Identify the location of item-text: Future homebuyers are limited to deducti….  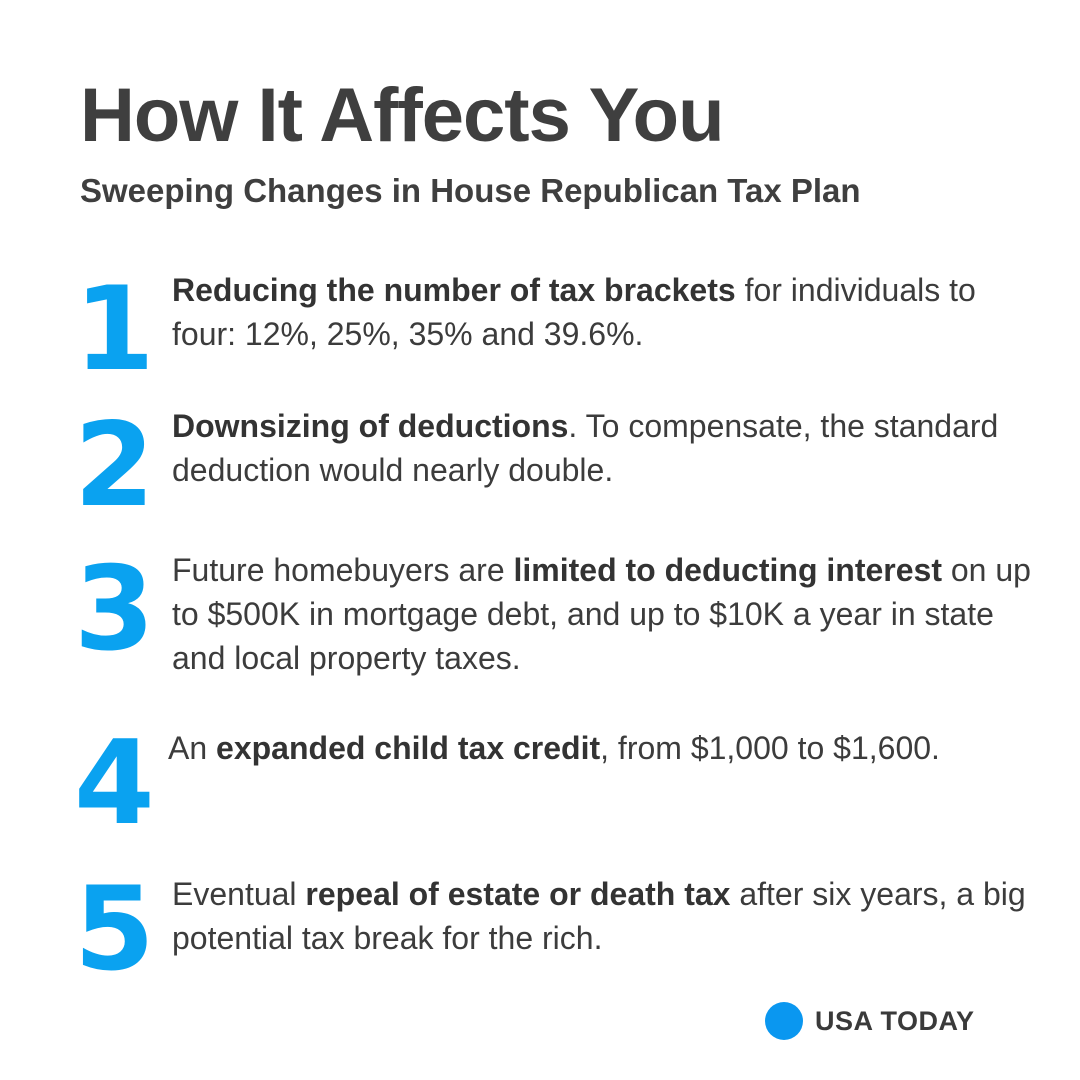
(603, 614).